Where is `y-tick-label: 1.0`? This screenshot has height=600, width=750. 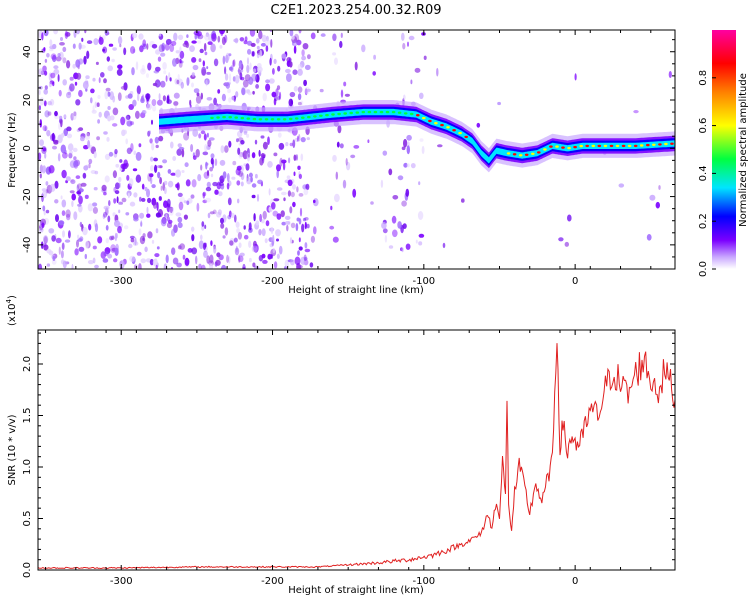 y-tick-label: 1.0 is located at coordinates (27, 467).